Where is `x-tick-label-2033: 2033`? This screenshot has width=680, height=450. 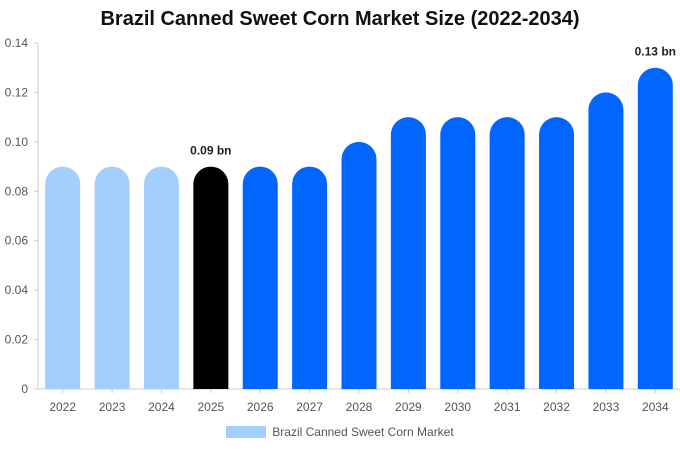
x-tick-label-2033: 2033 is located at coordinates (606, 407).